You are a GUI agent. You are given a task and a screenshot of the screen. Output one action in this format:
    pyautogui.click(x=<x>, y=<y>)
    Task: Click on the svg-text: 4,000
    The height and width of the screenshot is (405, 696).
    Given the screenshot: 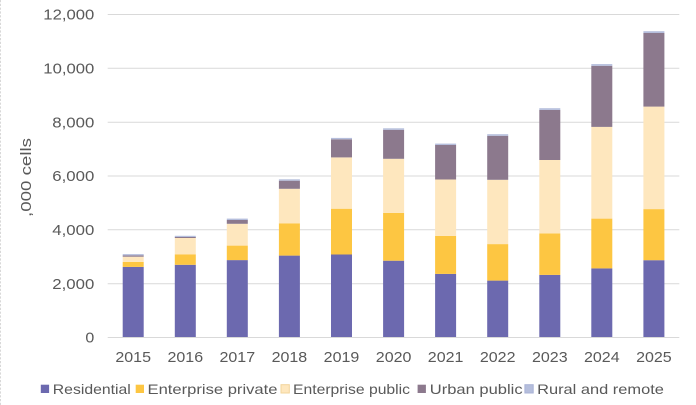 What is the action you would take?
    pyautogui.click(x=73, y=231)
    